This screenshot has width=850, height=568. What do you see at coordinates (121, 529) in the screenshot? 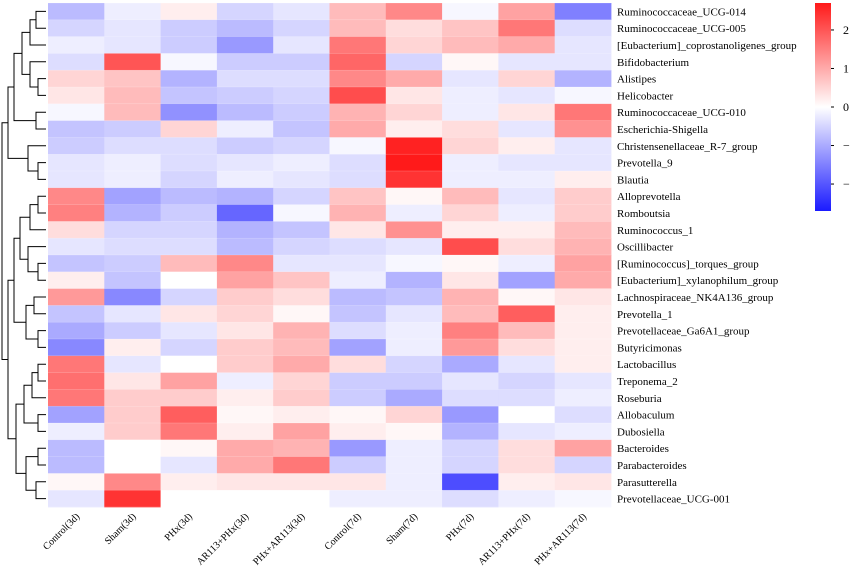
I see `column-label: Sham(3d)` at bounding box center [121, 529].